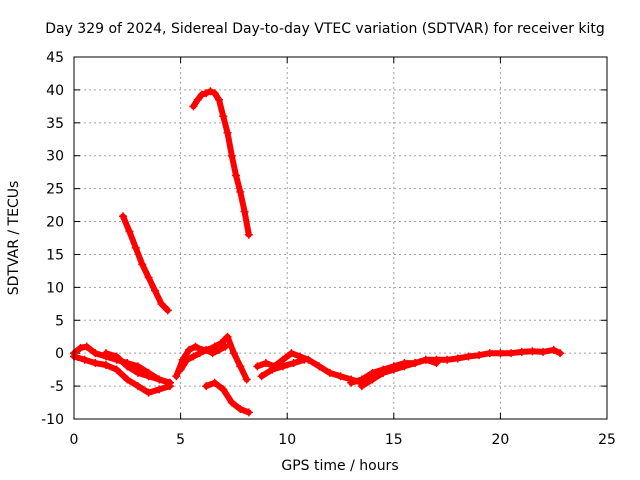 Image resolution: width=640 pixels, height=480 pixels. I want to click on series-track-mid-a, so click(211, 358).